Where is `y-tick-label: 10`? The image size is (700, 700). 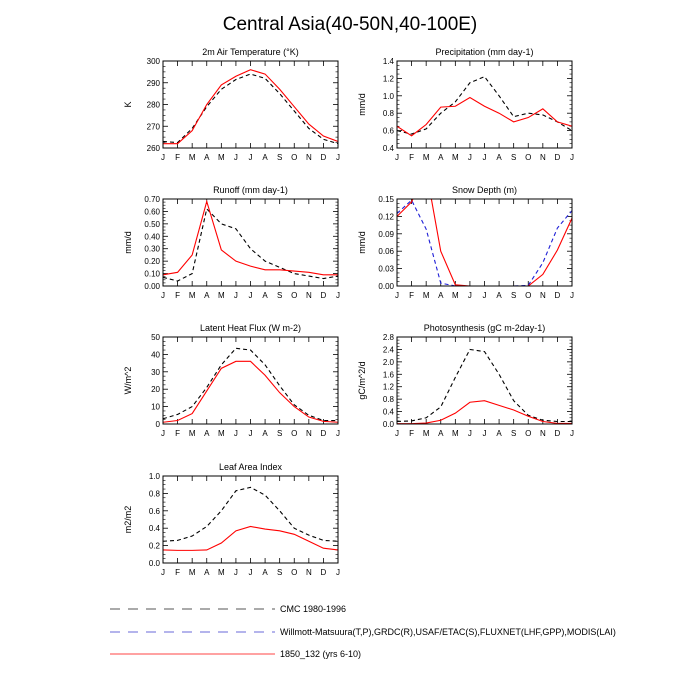 y-tick-label: 10 is located at coordinates (155, 407).